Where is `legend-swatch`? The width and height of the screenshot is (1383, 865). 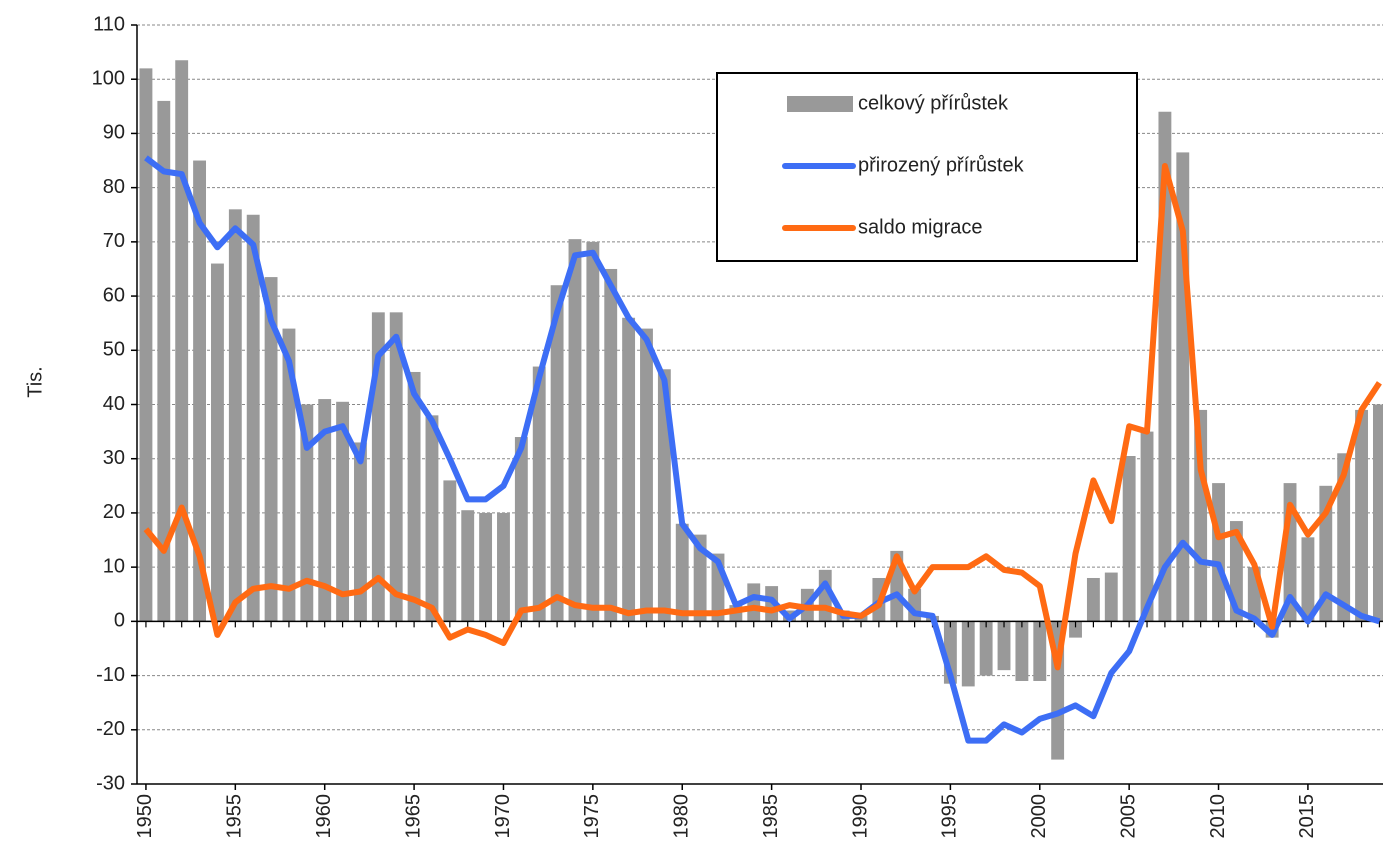 legend-swatch is located at coordinates (820, 104).